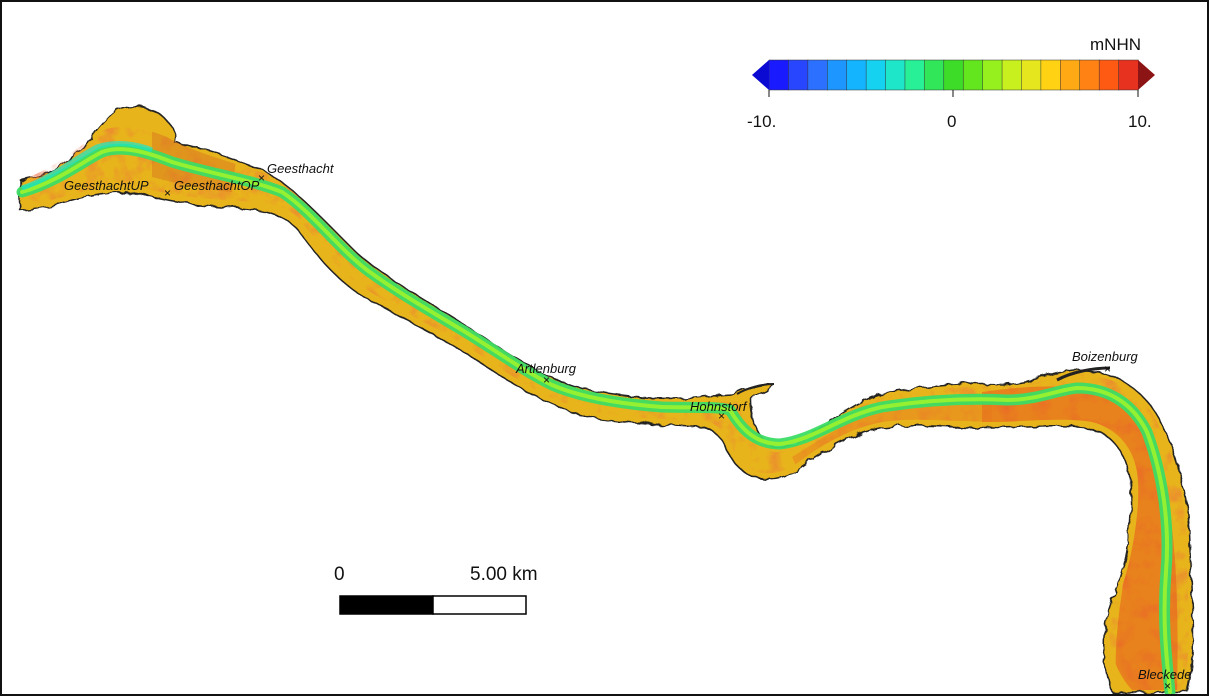 Image resolution: width=1211 pixels, height=698 pixels. Describe the element at coordinates (1140, 121) in the screenshot. I see `legend-max-label: 10.` at that location.